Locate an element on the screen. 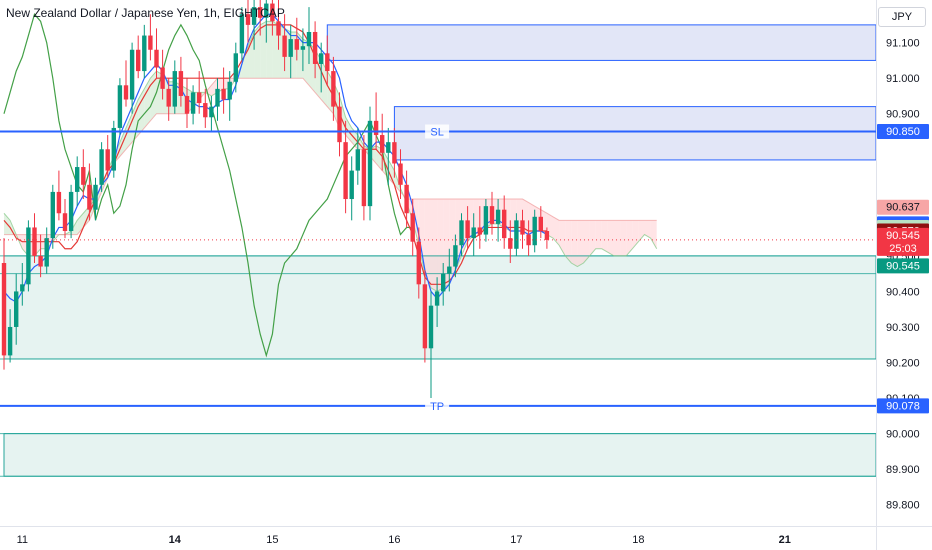 This screenshot has height=550, width=932. price-badge-text-0: 90.850 is located at coordinates (903, 132).